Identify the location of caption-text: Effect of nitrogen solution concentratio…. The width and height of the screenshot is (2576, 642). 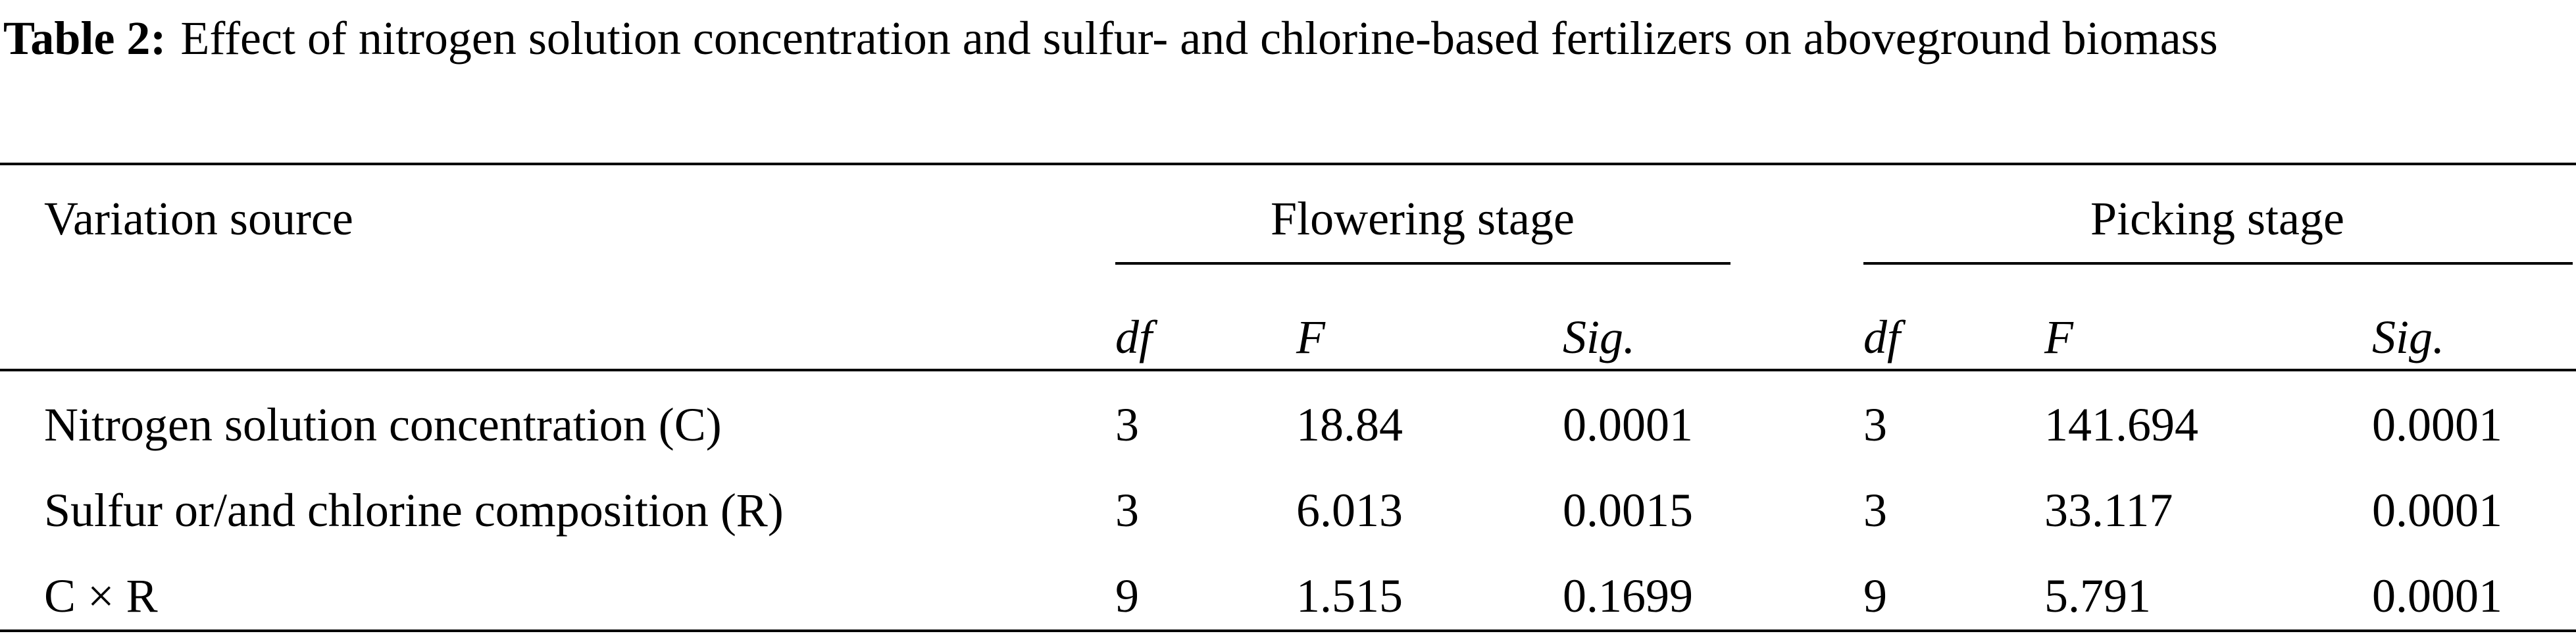
(1199, 38).